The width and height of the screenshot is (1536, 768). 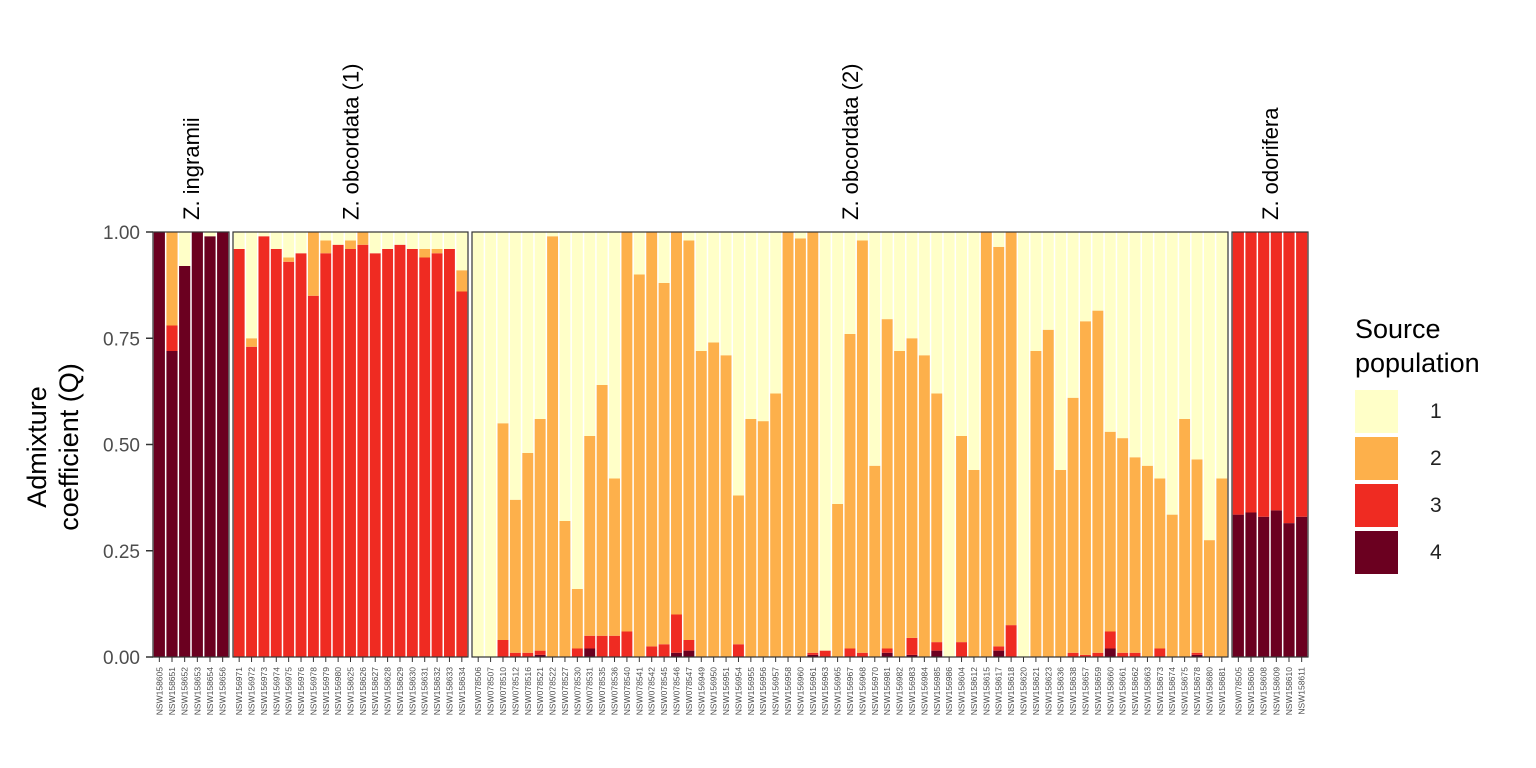 I want to click on x-tick-label: NSW158620, so click(x=1024, y=691).